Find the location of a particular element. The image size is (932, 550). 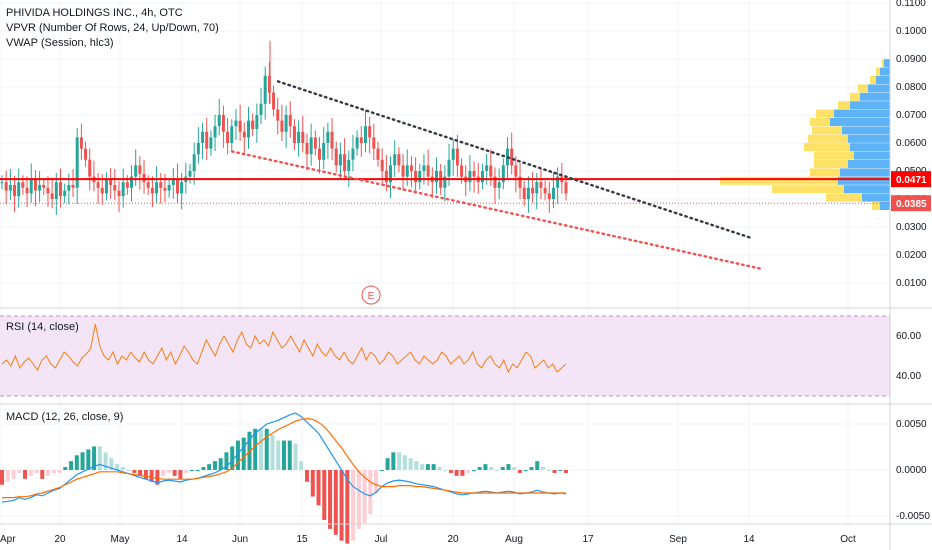

vpvr-legend: VPVR (Number Of Rows, 24, Up/Down, 70) is located at coordinates (112, 28).